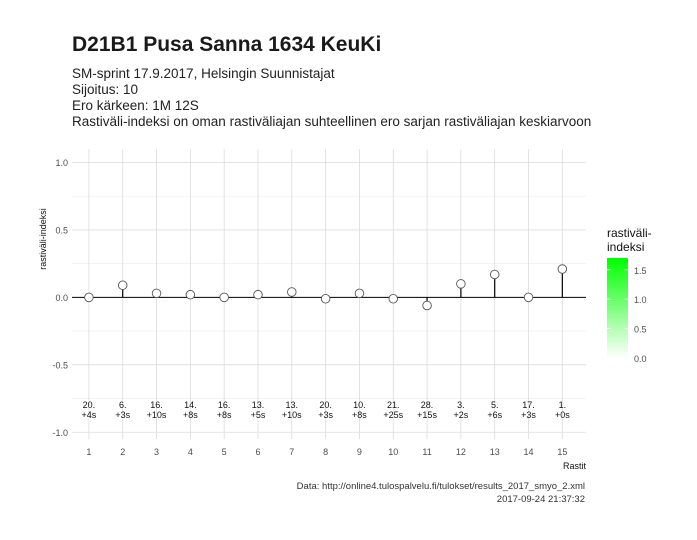 This screenshot has height=540, width=697. I want to click on split-diff-label: +0s, so click(562, 415).